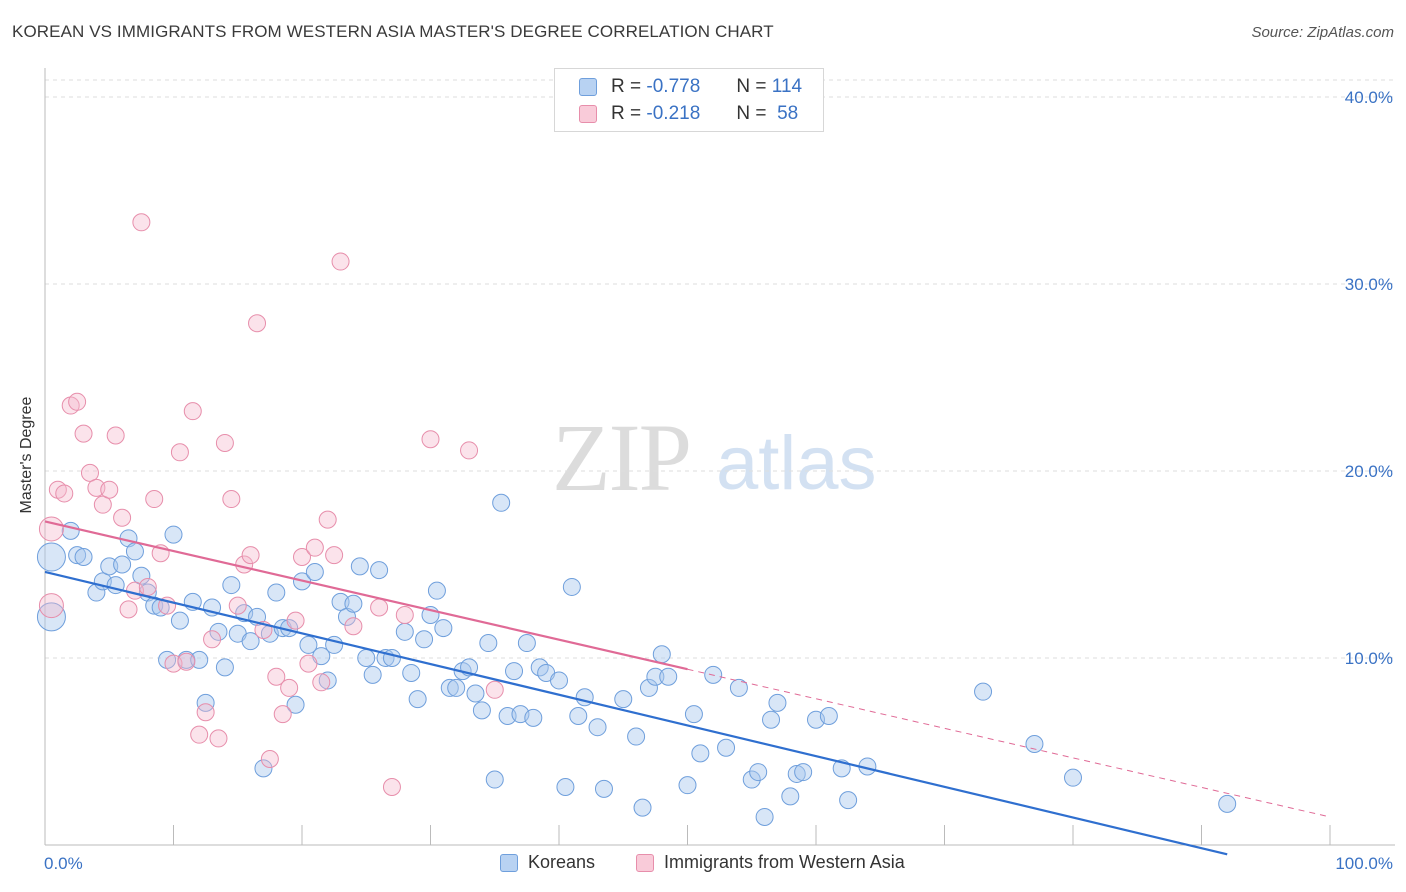  Describe the element at coordinates (784, 862) in the screenshot. I see `legend-label-western-asia: Immigrants from Western Asia` at that location.